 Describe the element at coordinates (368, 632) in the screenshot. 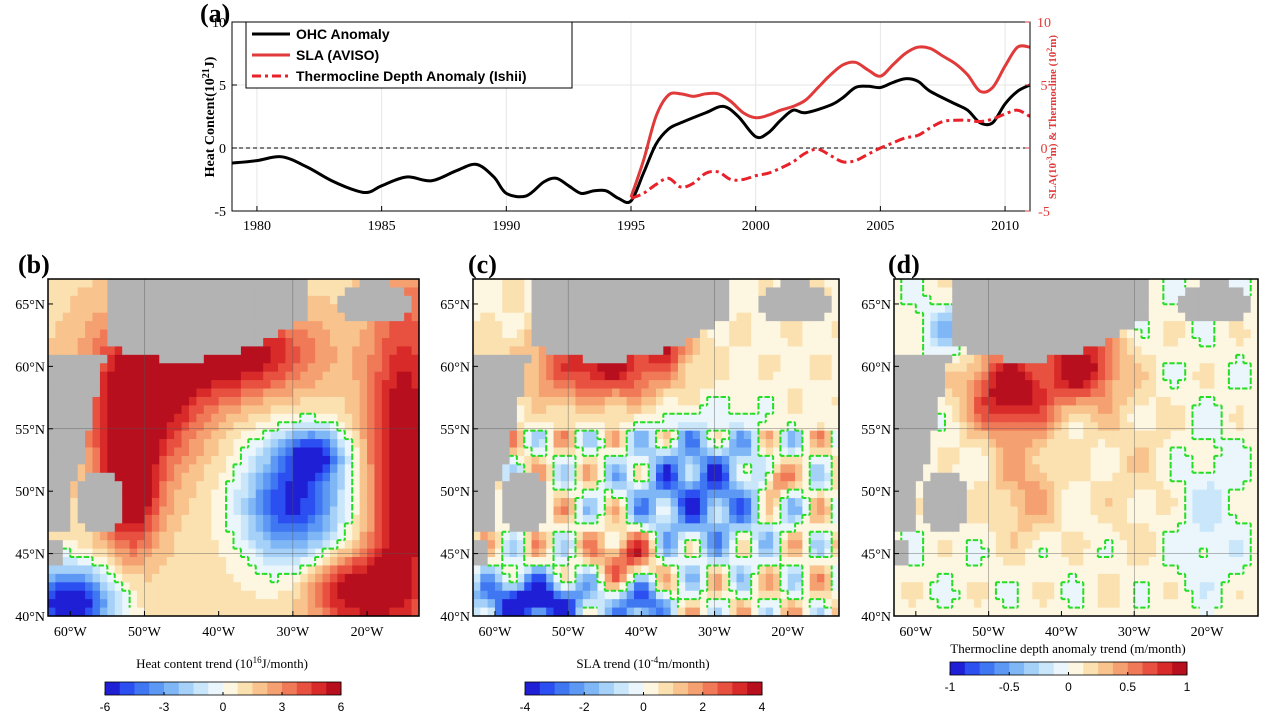

I see `lon-tick-label: 20°W` at that location.